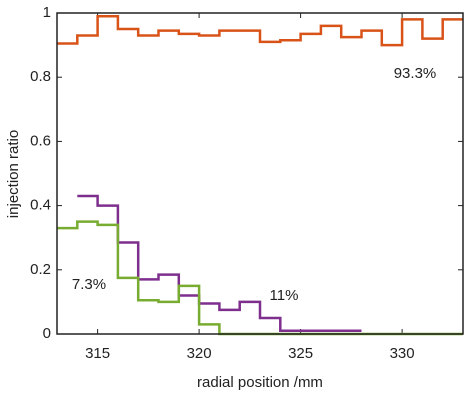 Image resolution: width=471 pixels, height=405 pixels. What do you see at coordinates (40, 76) in the screenshot?
I see `y-tick-label: 0.8` at bounding box center [40, 76].